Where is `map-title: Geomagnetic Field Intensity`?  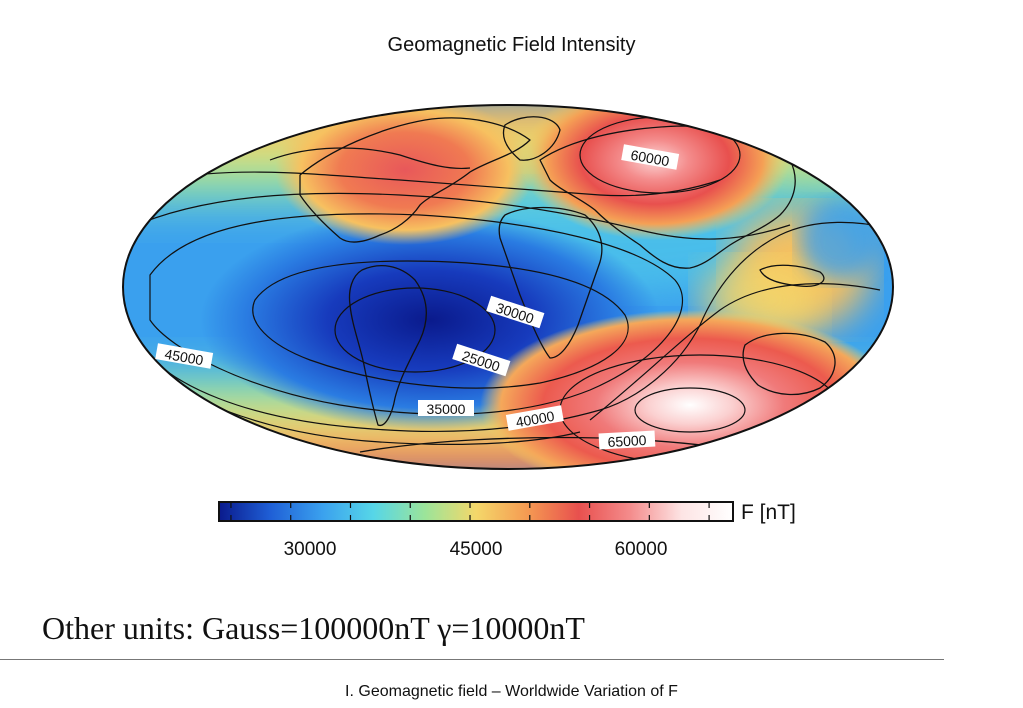 map-title: Geomagnetic Field Intensity is located at coordinates (511, 45).